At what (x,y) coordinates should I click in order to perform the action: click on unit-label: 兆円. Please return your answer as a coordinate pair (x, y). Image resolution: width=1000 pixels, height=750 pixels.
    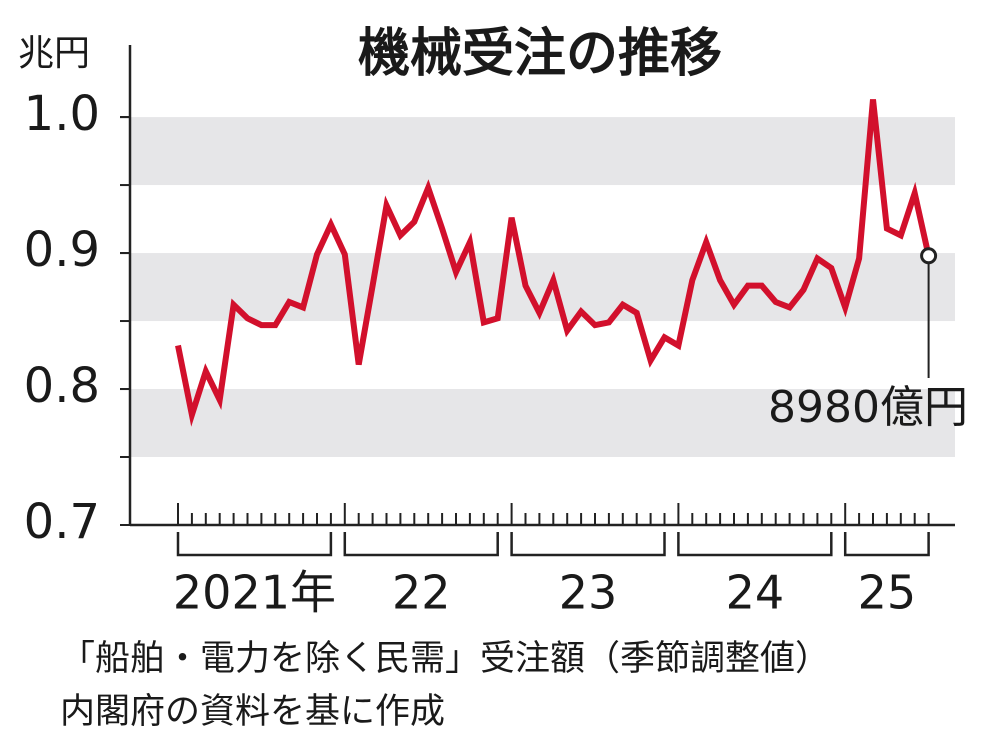
    Looking at the image, I should click on (54, 53).